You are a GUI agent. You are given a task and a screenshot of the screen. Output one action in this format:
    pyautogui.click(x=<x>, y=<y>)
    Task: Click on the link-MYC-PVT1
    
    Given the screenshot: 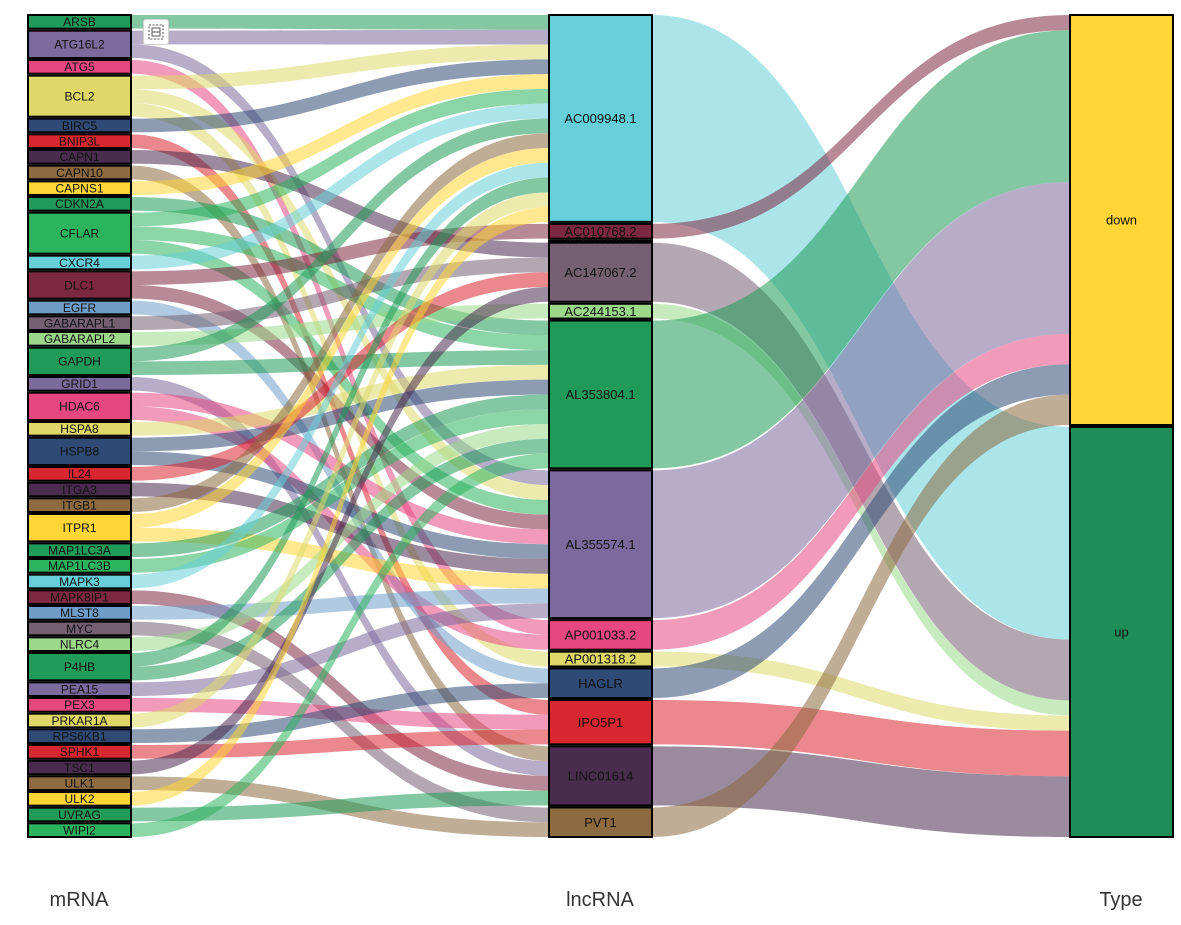 What is the action you would take?
    pyautogui.click(x=340, y=722)
    